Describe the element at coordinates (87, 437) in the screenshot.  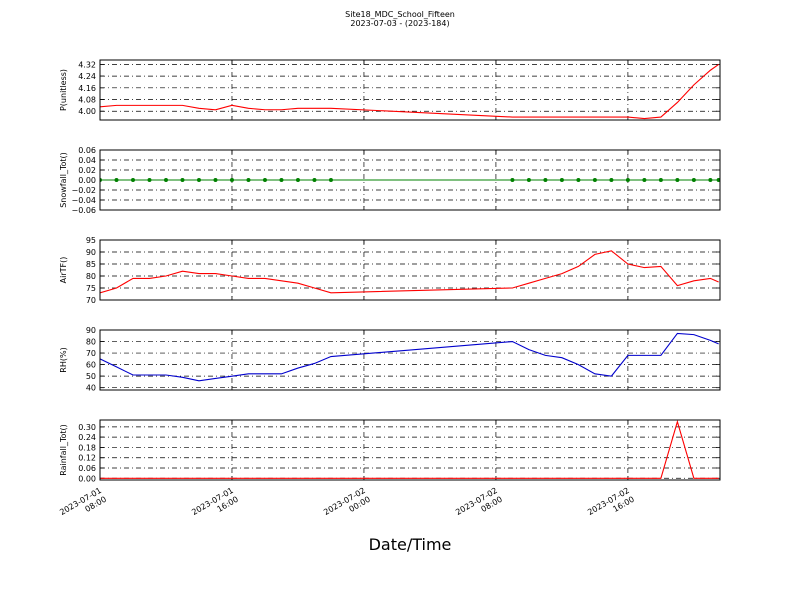
I see `y-tick-label: 0.24` at that location.